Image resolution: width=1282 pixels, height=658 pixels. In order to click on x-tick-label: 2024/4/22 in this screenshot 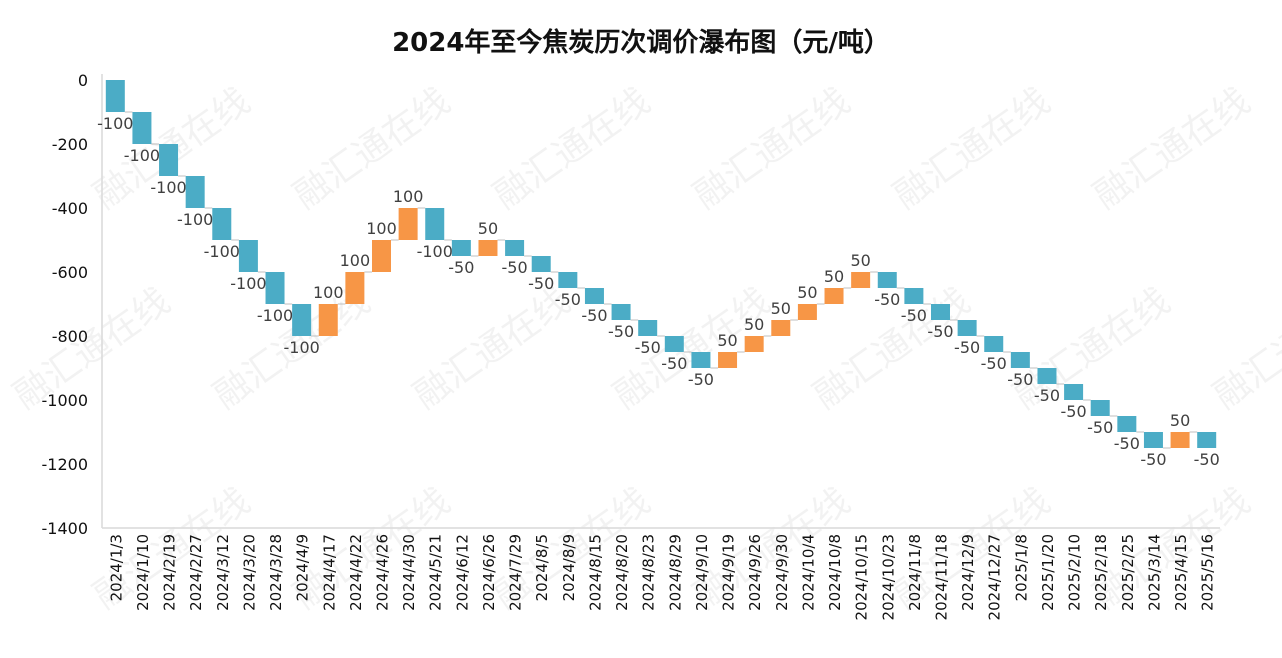, I will do `click(356, 572)`.